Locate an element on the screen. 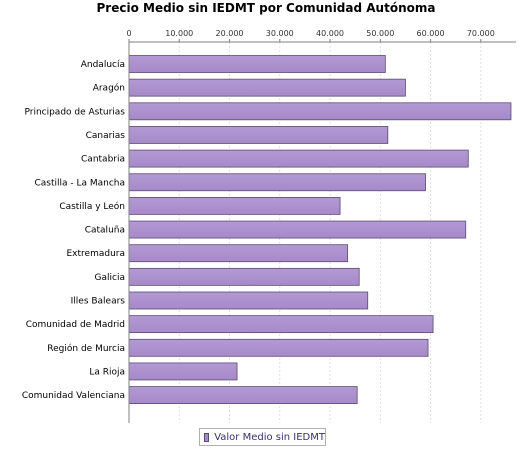  category-label: Andalucía is located at coordinates (103, 65).